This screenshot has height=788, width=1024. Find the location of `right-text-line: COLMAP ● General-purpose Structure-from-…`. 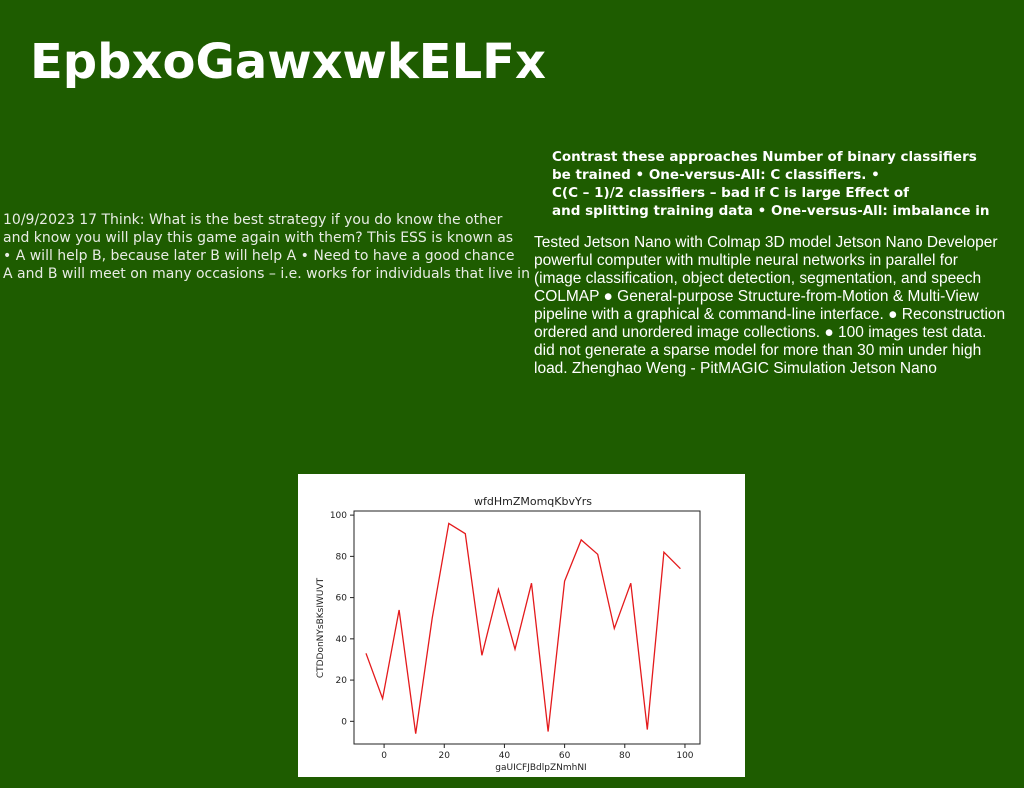

right-text-line: COLMAP ● General-purpose Structure-from-… is located at coordinates (756, 296).